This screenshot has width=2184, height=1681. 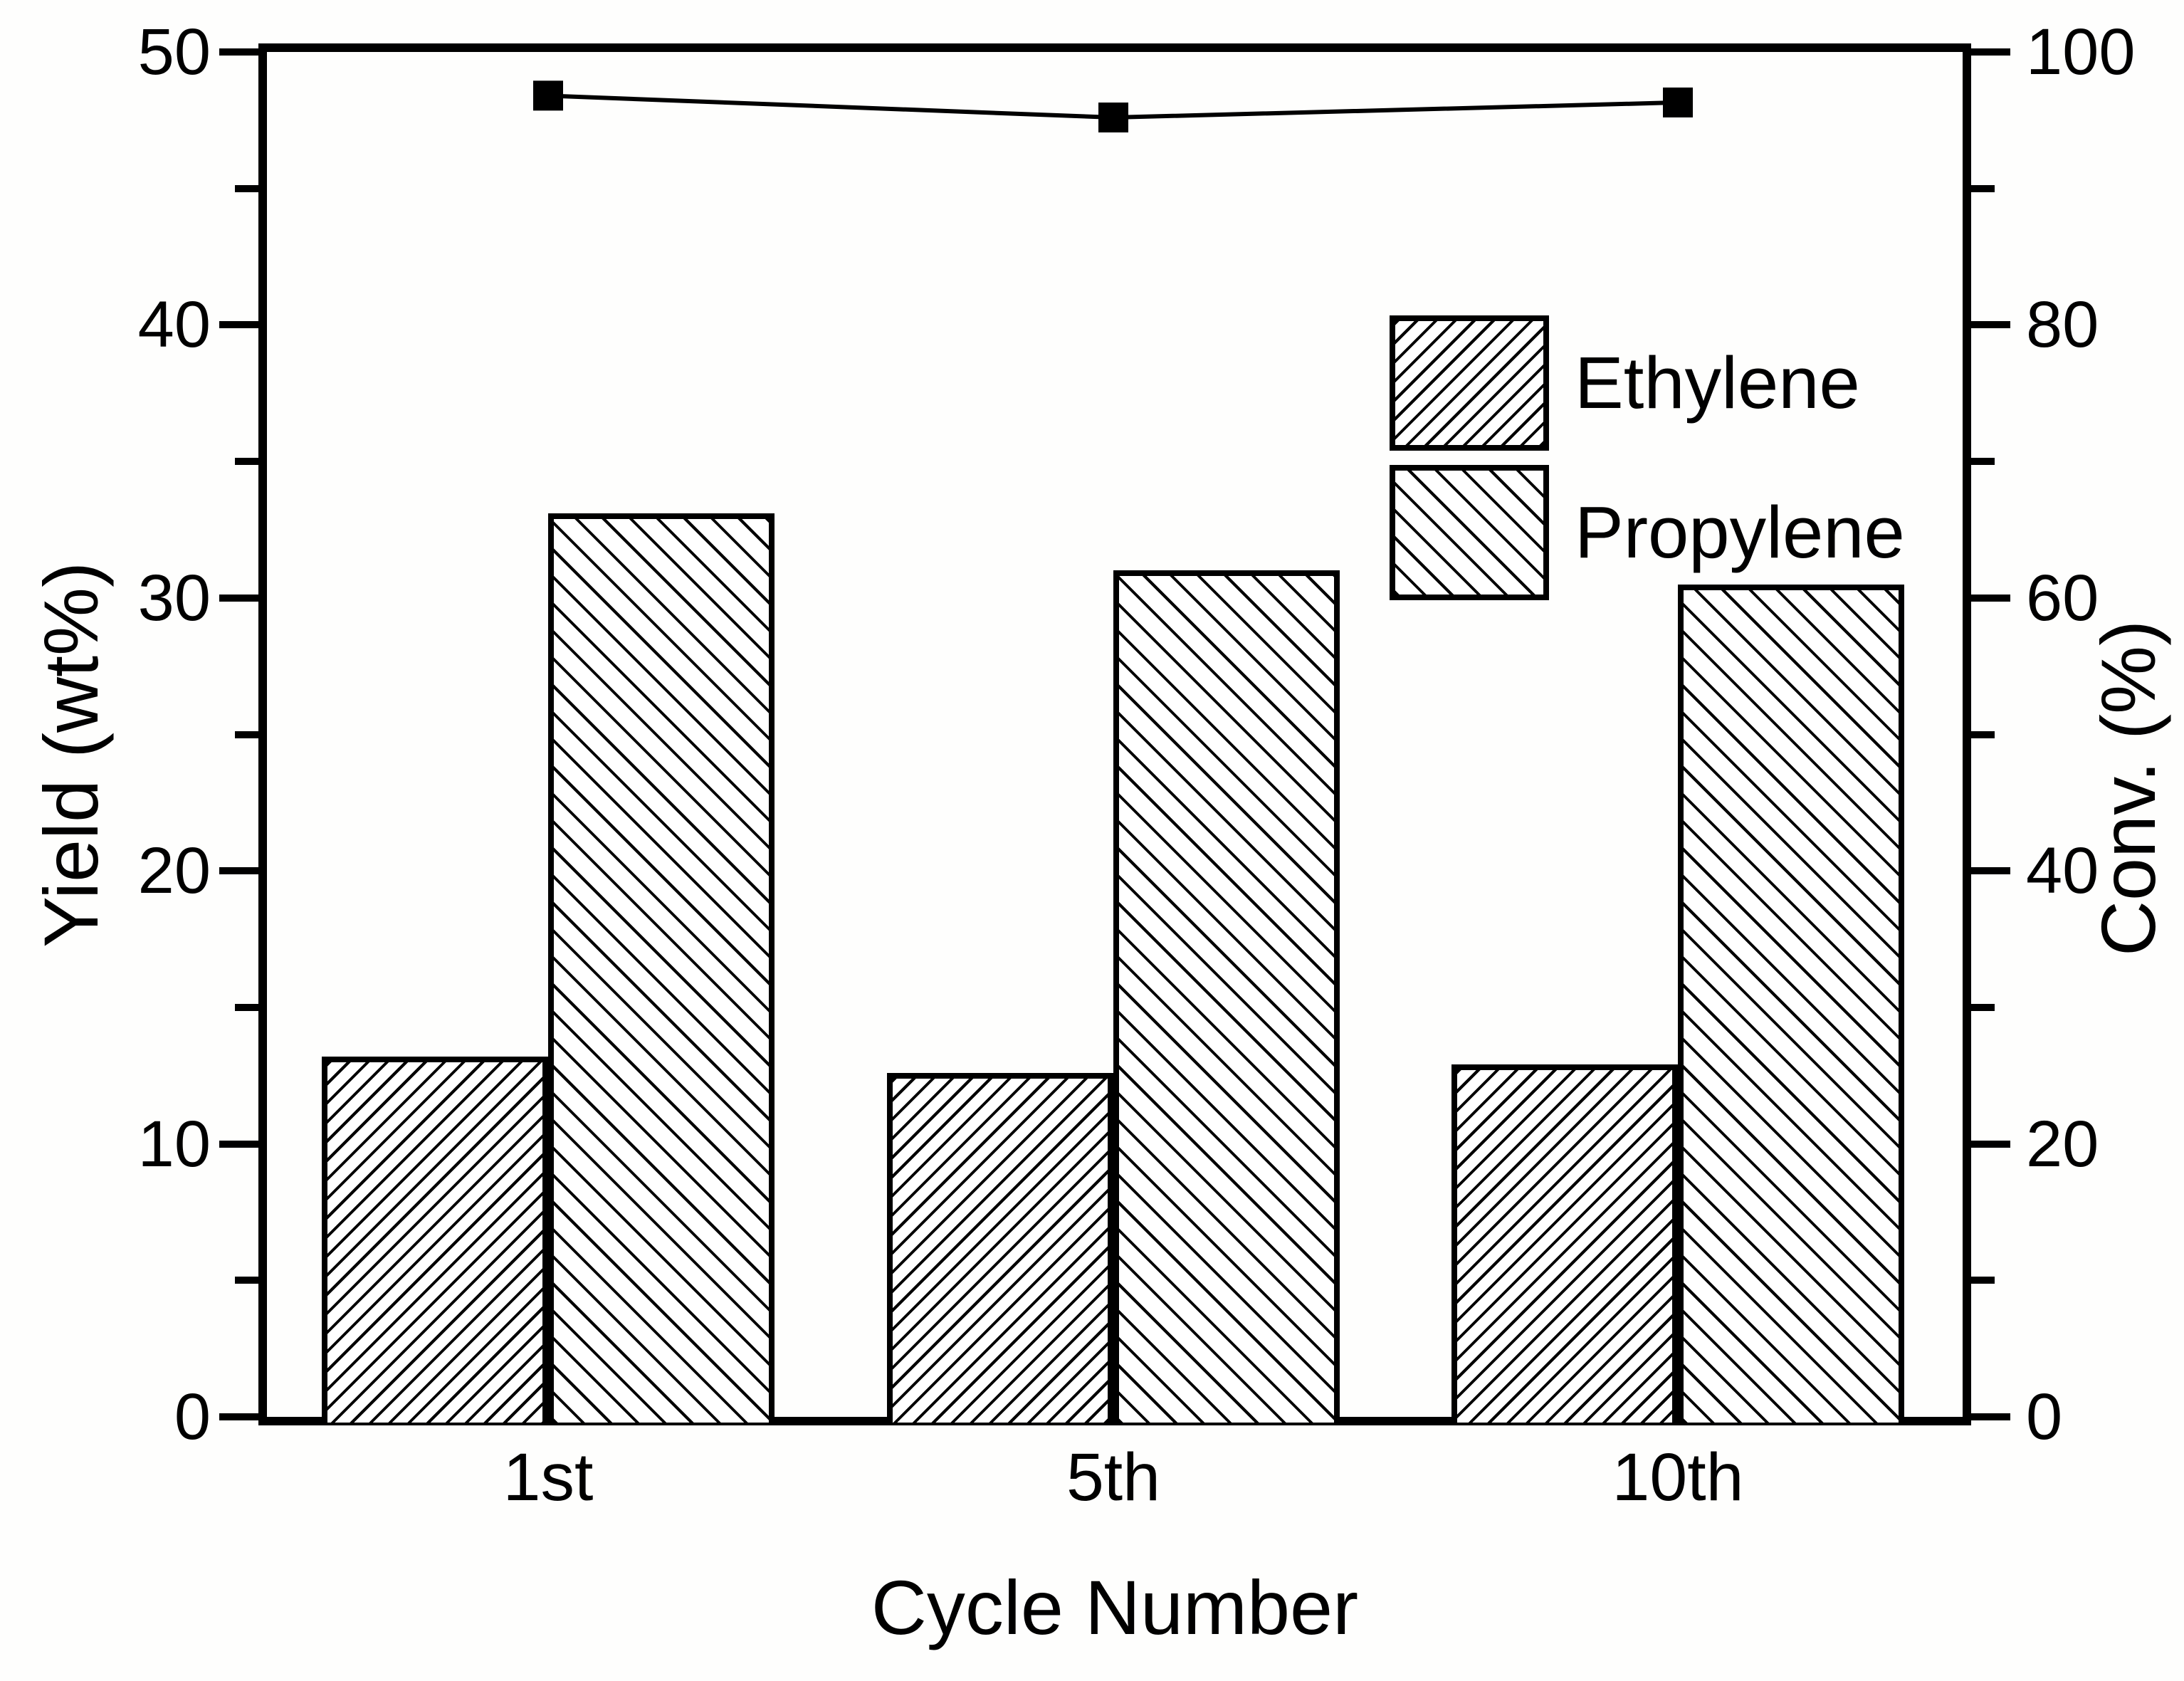 What do you see at coordinates (1115, 1607) in the screenshot?
I see `x-axis-title: Cycle Number` at bounding box center [1115, 1607].